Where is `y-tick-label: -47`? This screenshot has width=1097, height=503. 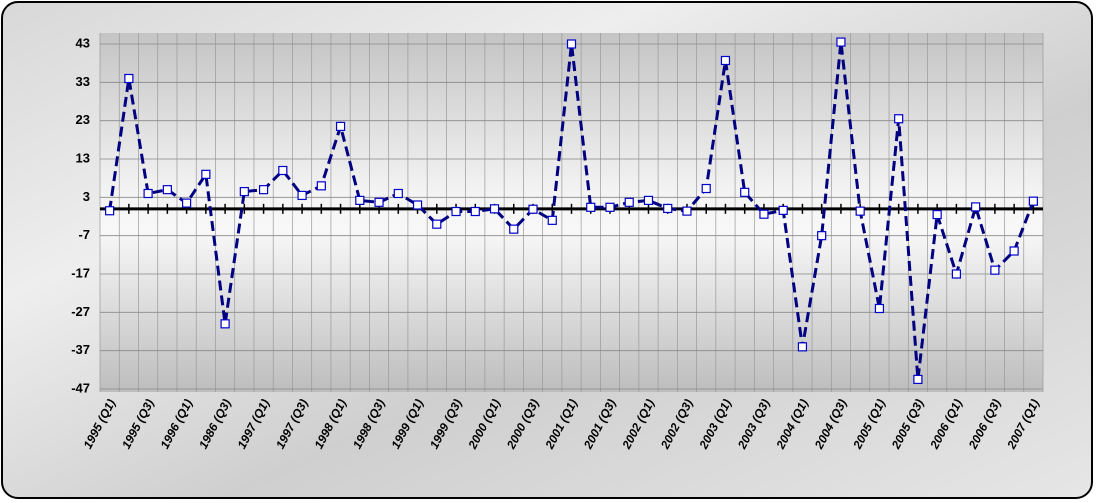
y-tick-label: -47 is located at coordinates (80, 387).